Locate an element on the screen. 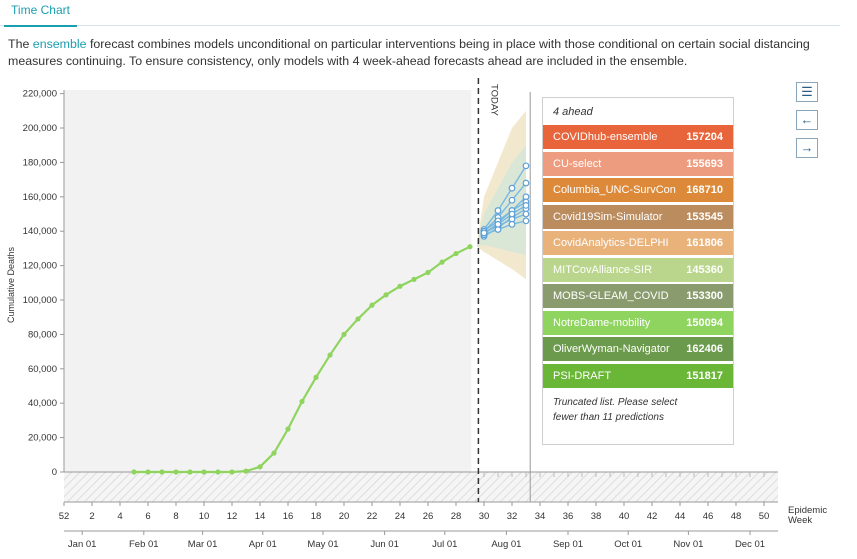  x-tick-label: 8 is located at coordinates (175, 516).